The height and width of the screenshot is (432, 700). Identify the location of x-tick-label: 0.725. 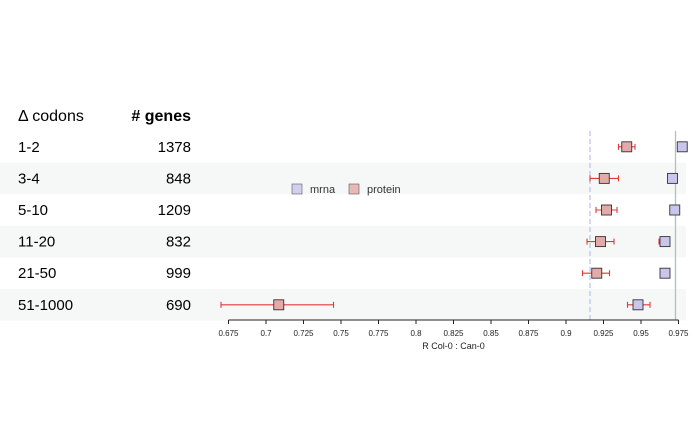
(303, 333).